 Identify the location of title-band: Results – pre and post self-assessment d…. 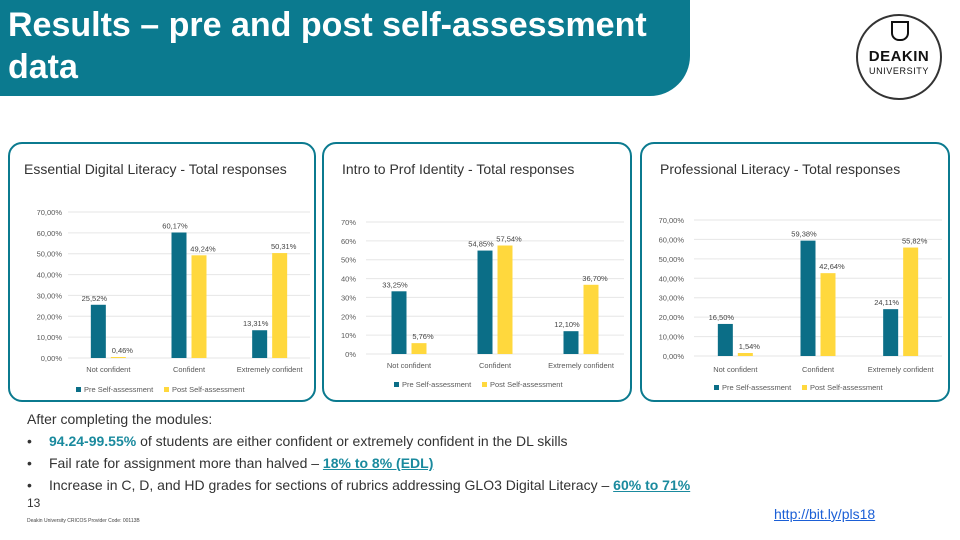
(345, 48).